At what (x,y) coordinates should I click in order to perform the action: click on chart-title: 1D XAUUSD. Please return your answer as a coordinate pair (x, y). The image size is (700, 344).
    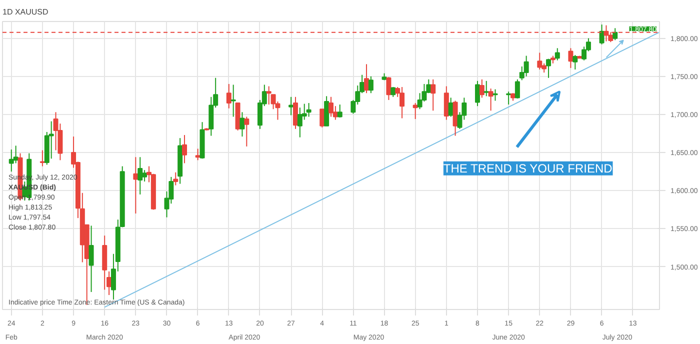
    Looking at the image, I should click on (25, 12).